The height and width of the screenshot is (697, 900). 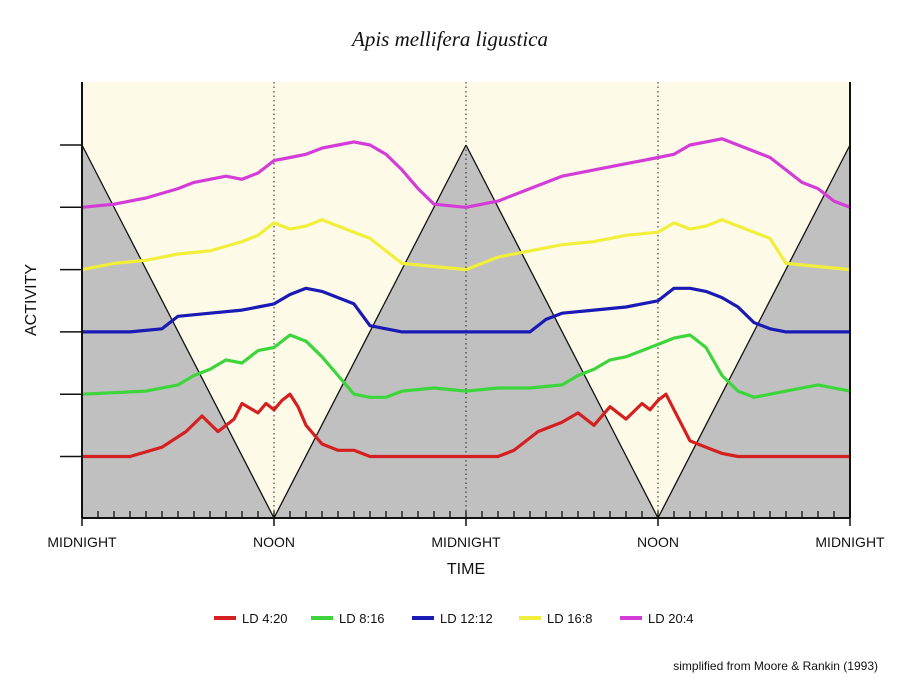 What do you see at coordinates (775, 666) in the screenshot?
I see `source-credit: simplified from Moore & Rankin (1993)` at bounding box center [775, 666].